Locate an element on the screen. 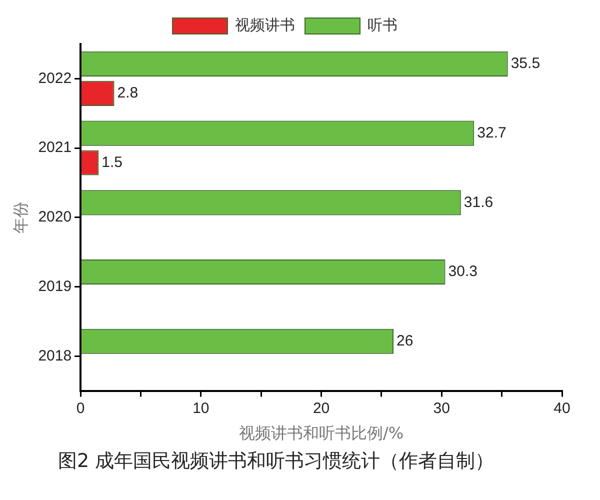 The height and width of the screenshot is (500, 600). x-tick-label: 0 is located at coordinates (80, 408).